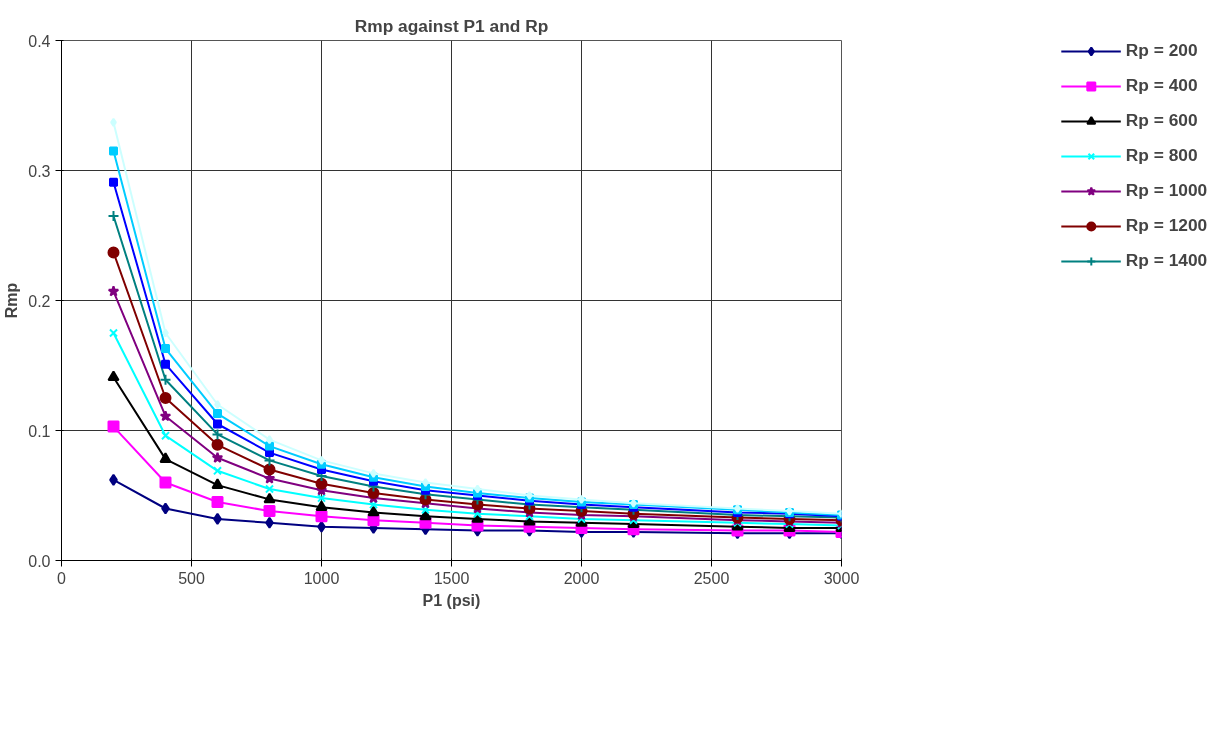  I want to click on x-tick-label: 2000, so click(581, 578).